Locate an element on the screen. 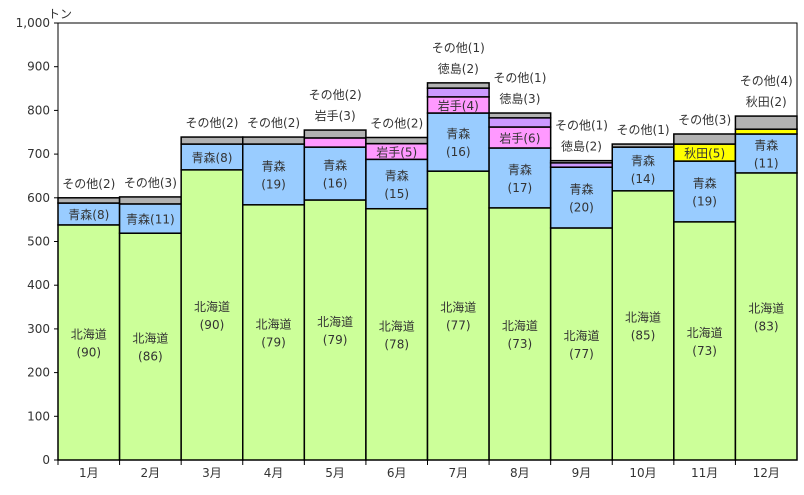 The width and height of the screenshot is (804, 495). y-tick-label: 400 is located at coordinates (38, 285).